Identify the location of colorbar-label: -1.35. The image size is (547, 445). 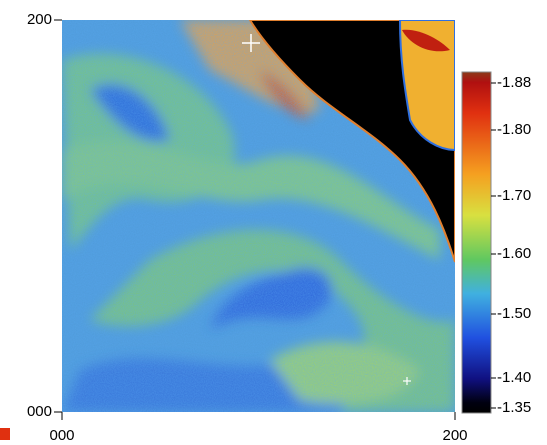
(514, 407).